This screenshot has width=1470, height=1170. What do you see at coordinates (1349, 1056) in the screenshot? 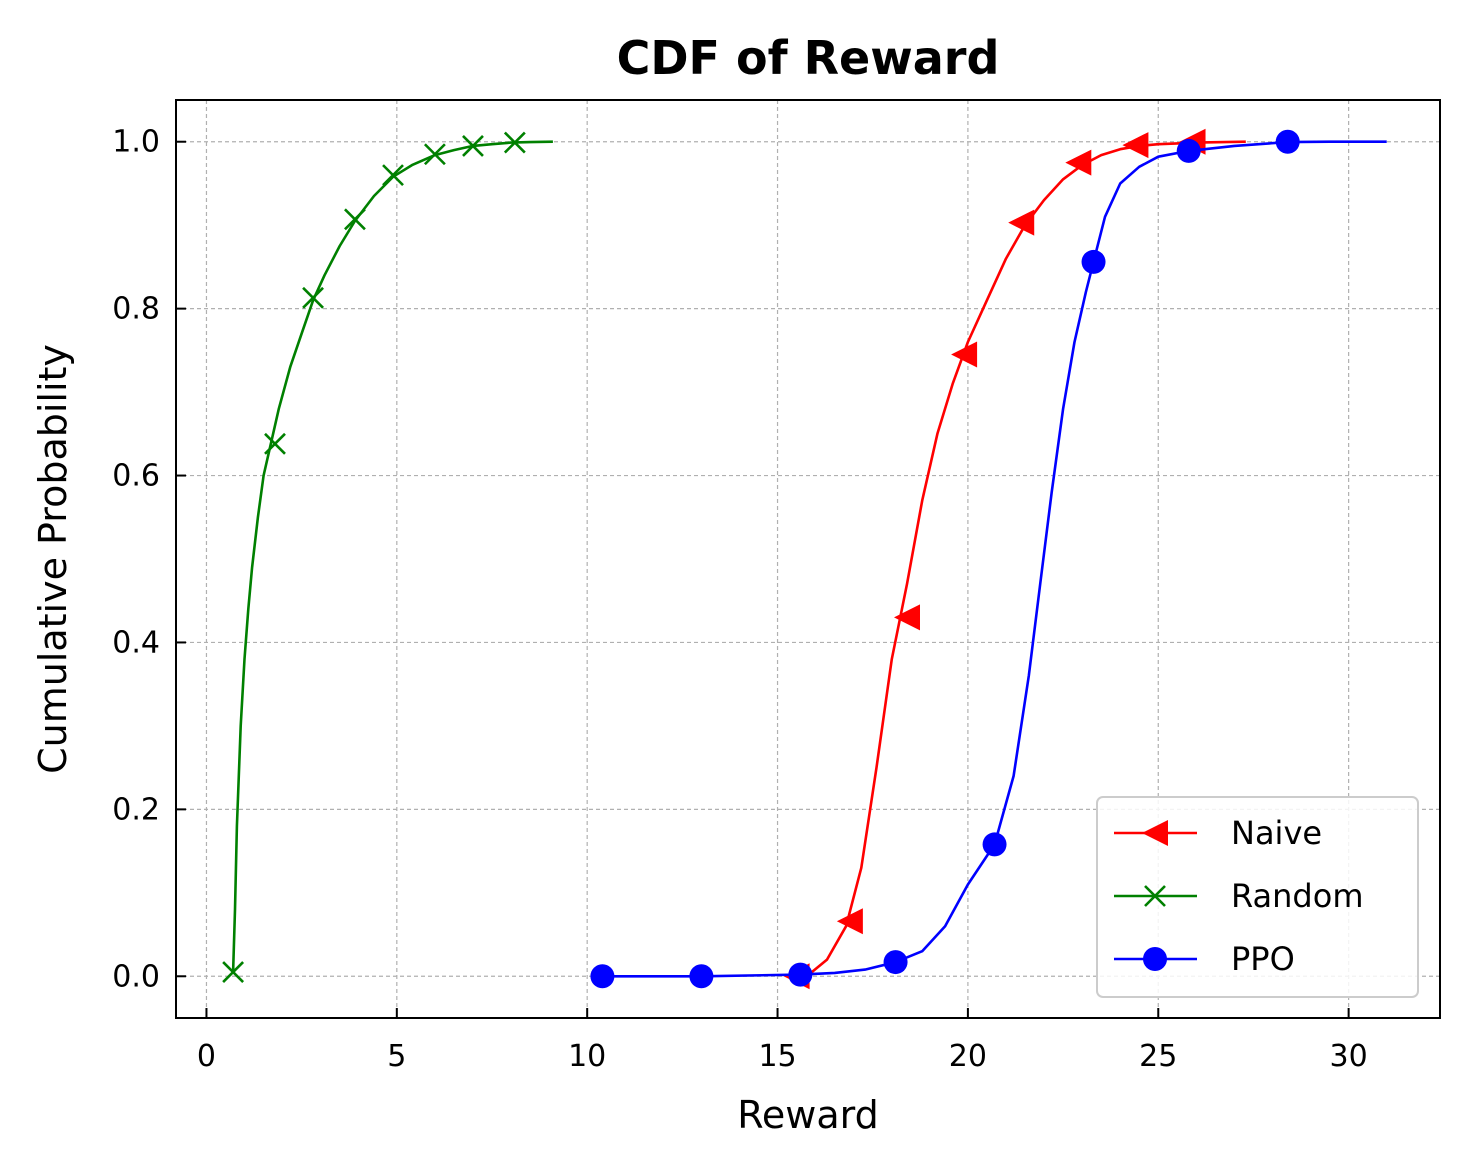
I see `x-tick-label: 30` at bounding box center [1349, 1056].